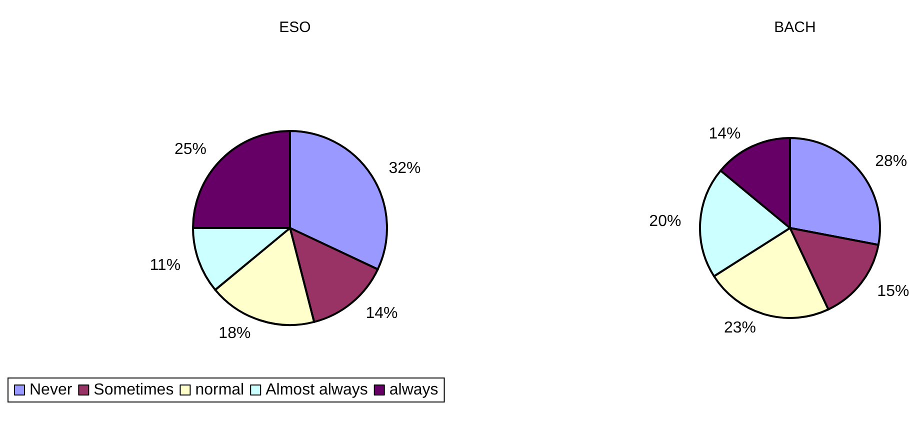  I want to click on data-label: 11%, so click(165, 265).